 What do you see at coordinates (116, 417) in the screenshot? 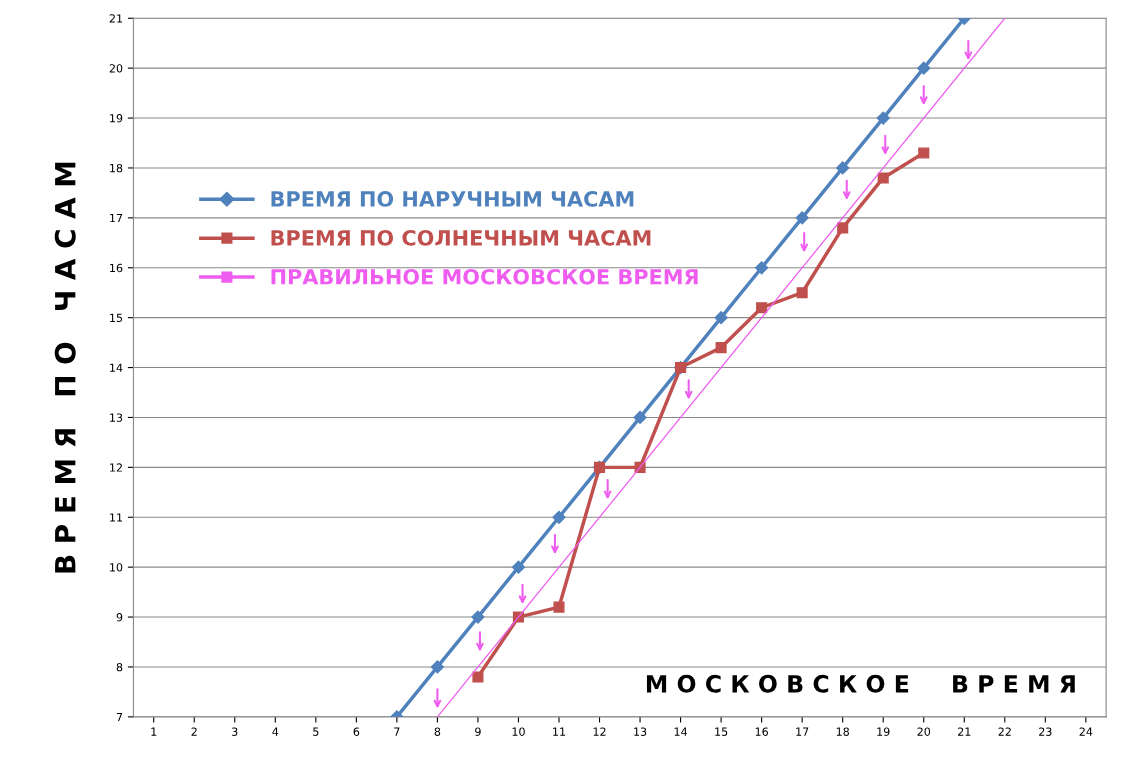
I see `y-tick-label: 13` at bounding box center [116, 417].